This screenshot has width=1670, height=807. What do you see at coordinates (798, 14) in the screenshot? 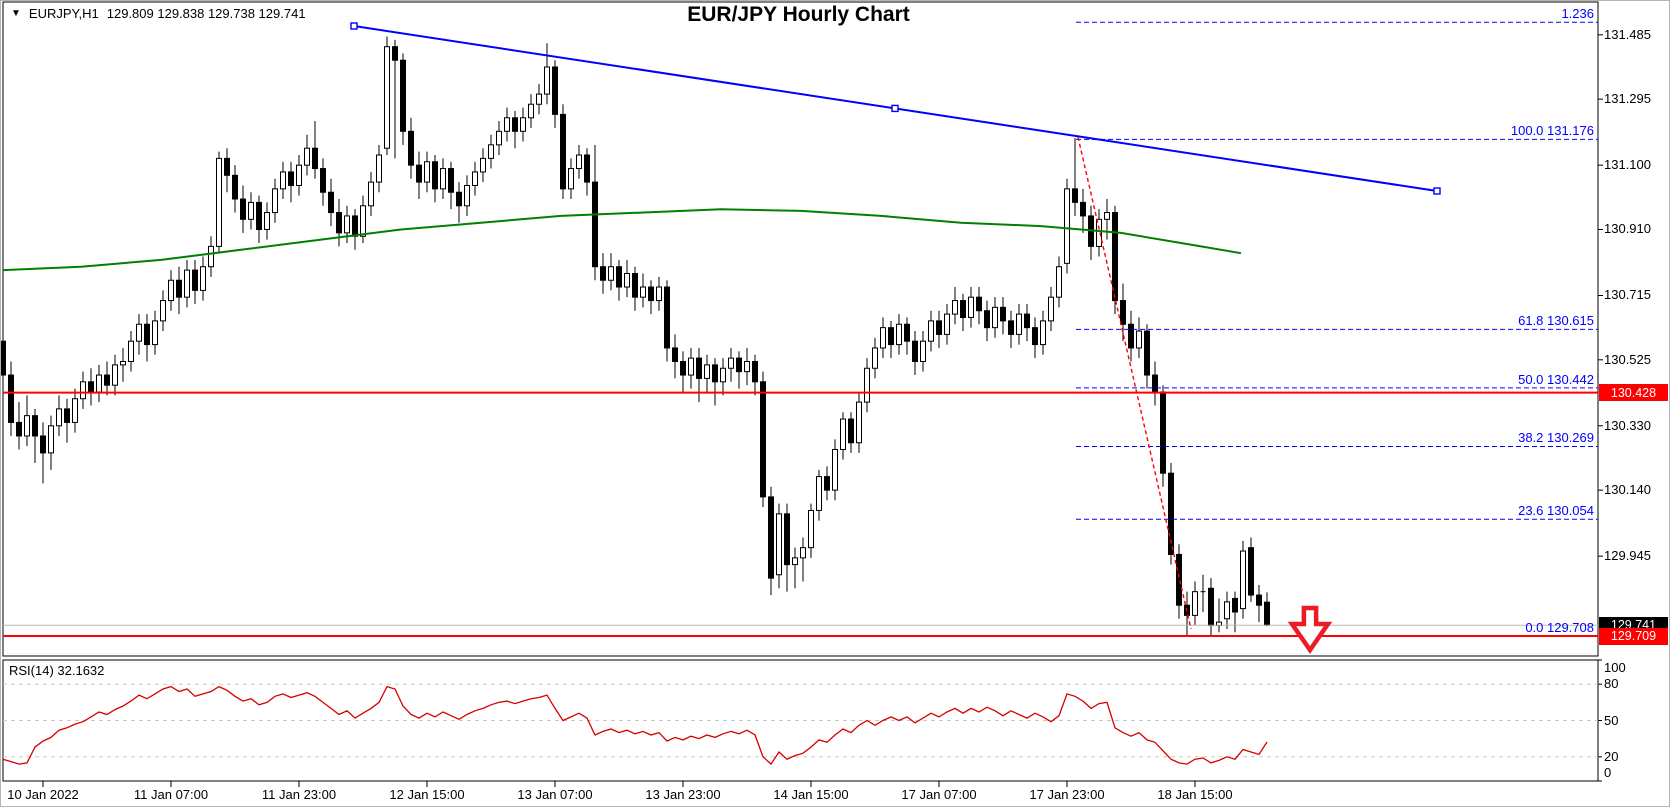
I see `page-title: EUR/JPY Hourly Chart` at bounding box center [798, 14].